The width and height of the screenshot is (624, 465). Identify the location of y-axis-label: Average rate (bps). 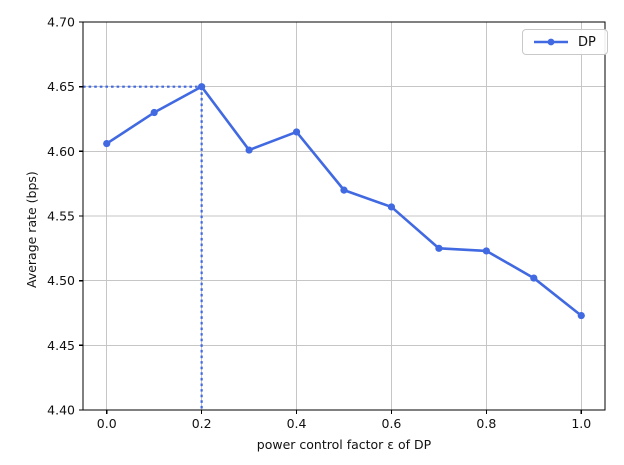
(31, 229).